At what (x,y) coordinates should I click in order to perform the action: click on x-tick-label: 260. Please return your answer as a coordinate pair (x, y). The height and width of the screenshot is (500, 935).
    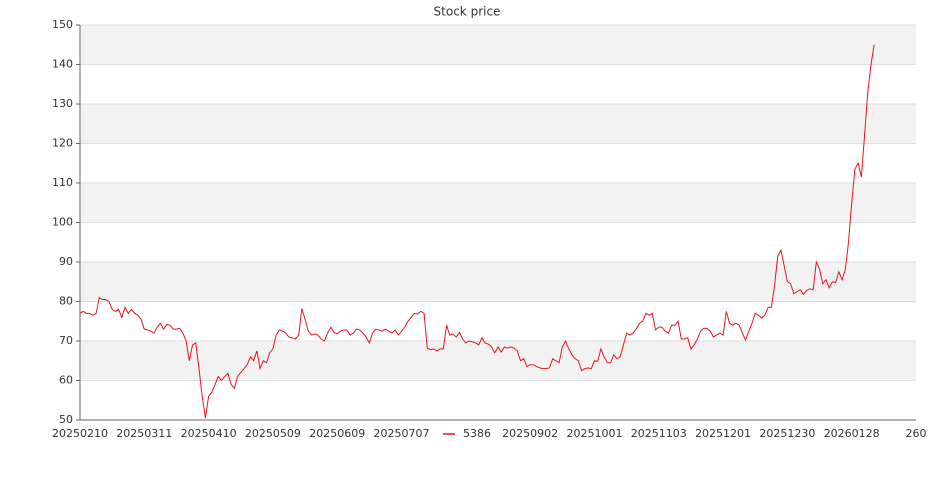
    Looking at the image, I should click on (916, 433).